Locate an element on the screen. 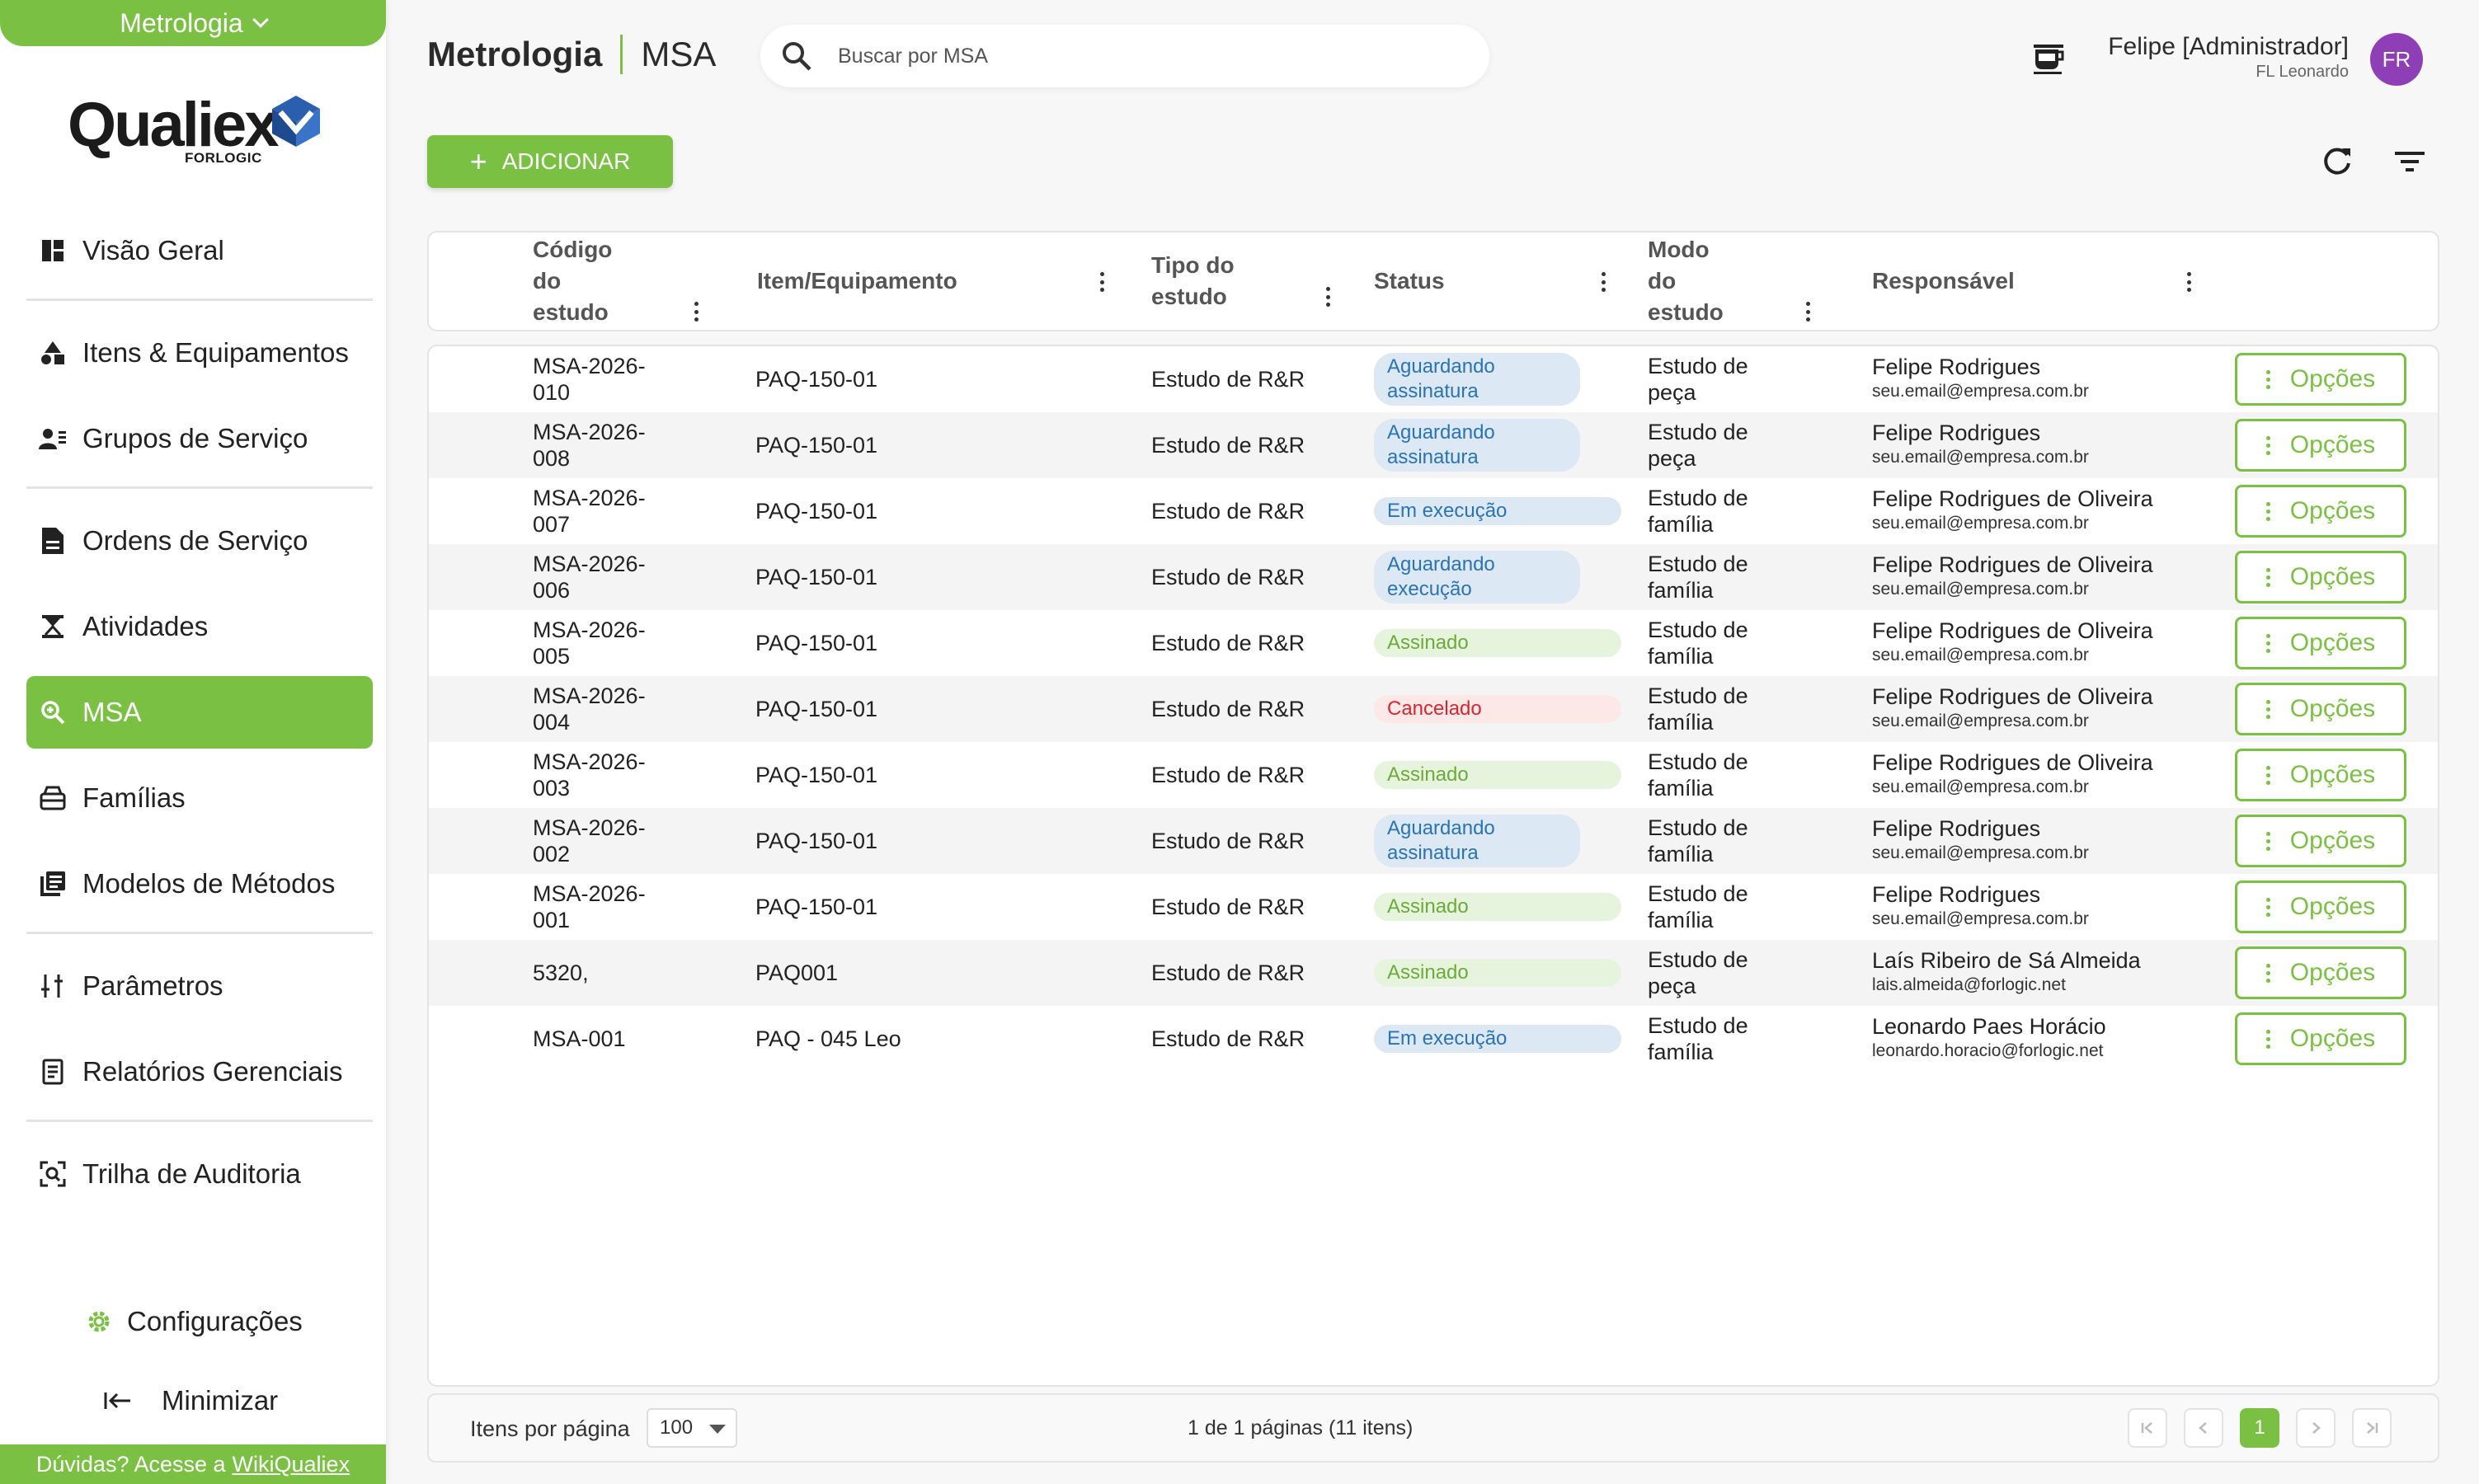 Image resolution: width=2479 pixels, height=1484 pixels. cell-code: MSA-2026-003 is located at coordinates (589, 775).